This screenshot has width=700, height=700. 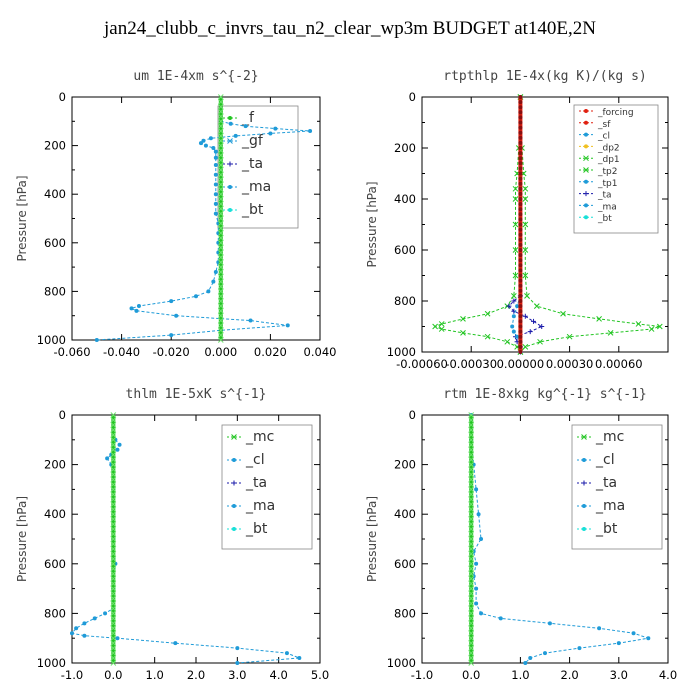 What do you see at coordinates (478, 224) in the screenshot?
I see `series-dp1` at bounding box center [478, 224].